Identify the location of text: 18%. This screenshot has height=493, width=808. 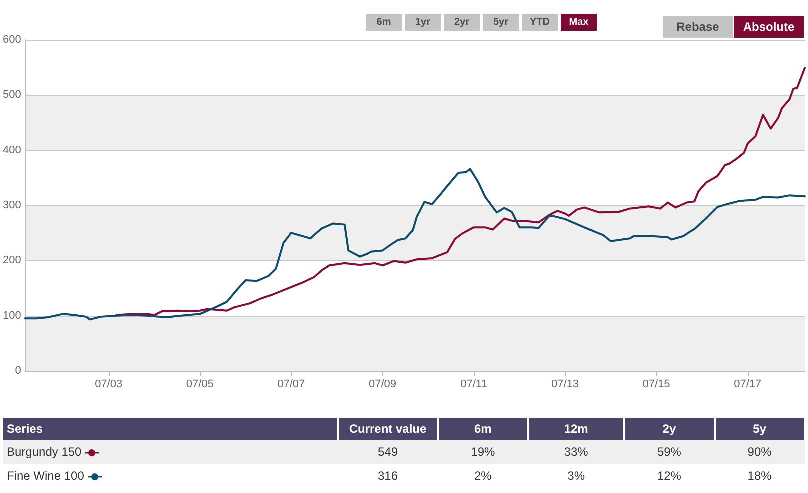
(759, 476).